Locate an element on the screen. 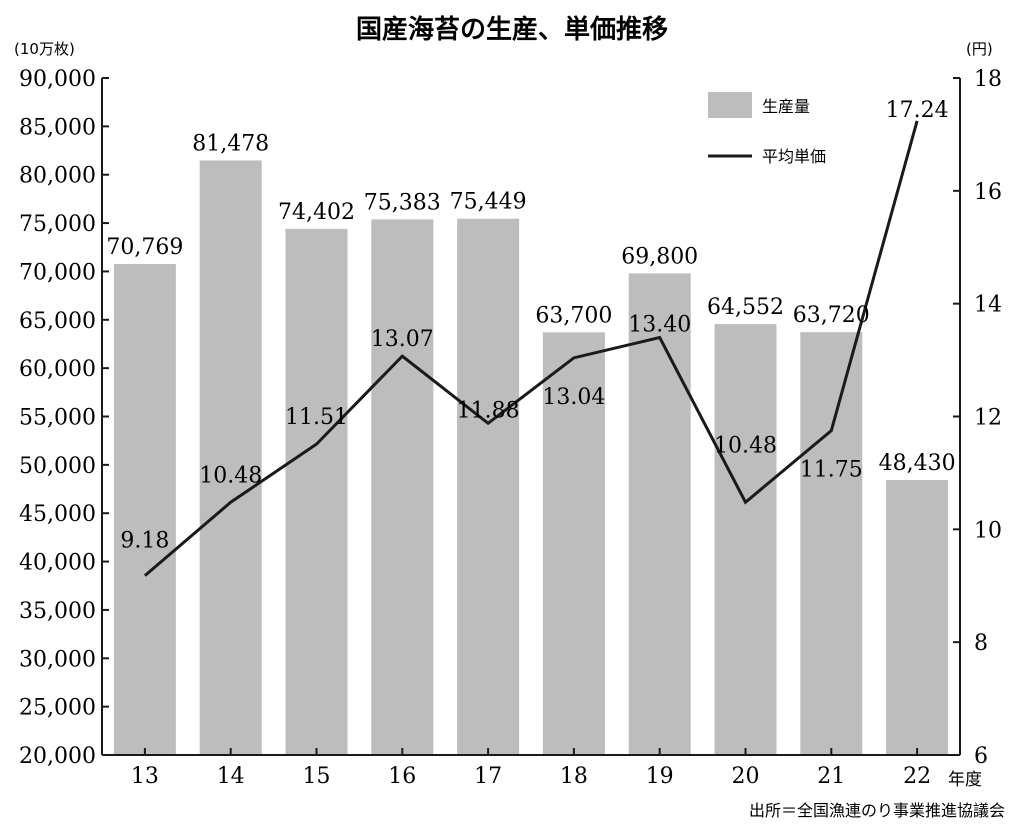  x-ticks: 13 14 15 16 17 18 19 20 21 22 is located at coordinates (531, 768).